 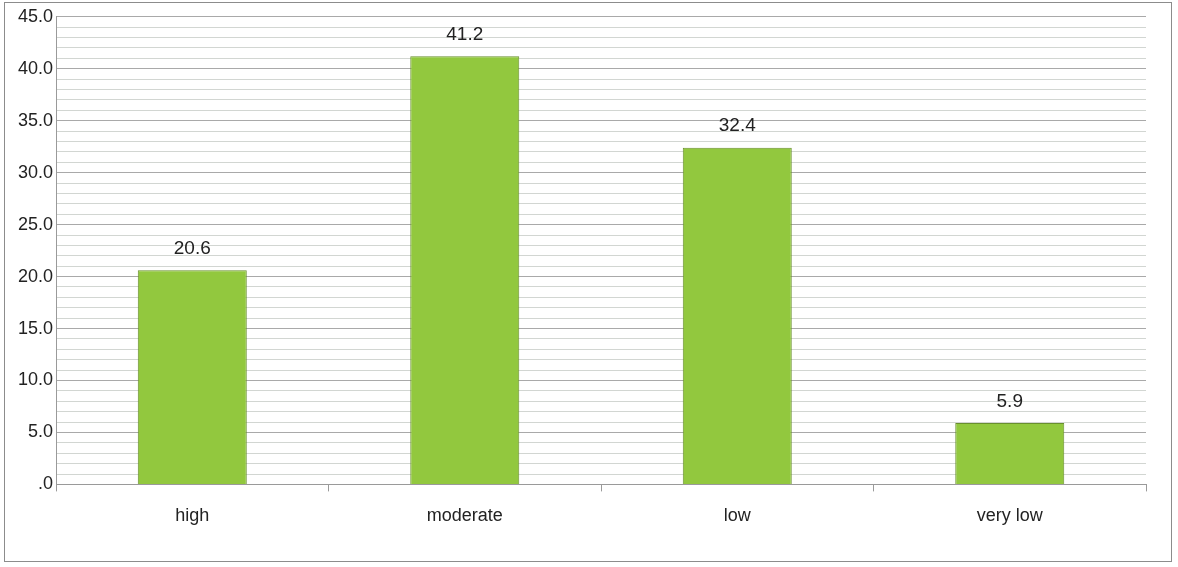 What do you see at coordinates (465, 34) in the screenshot?
I see `data-label: 41.2` at bounding box center [465, 34].